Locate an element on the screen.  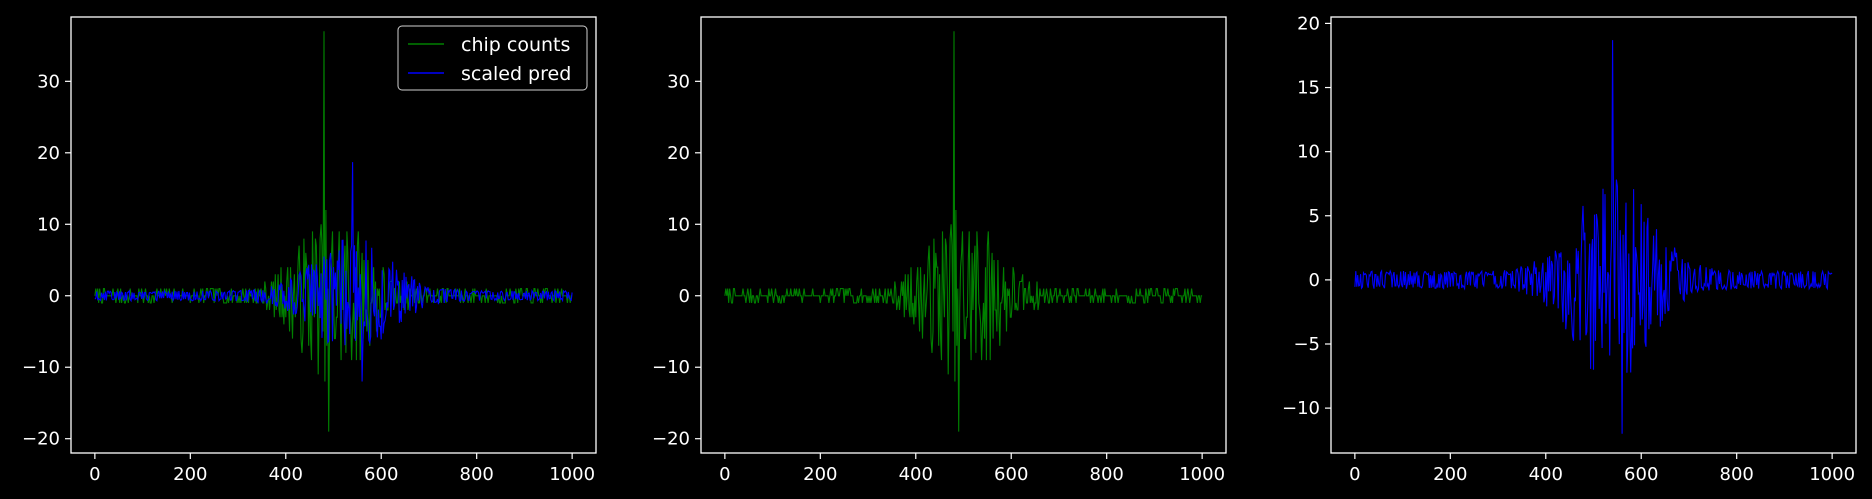
legend: chip counts scaled pred is located at coordinates (492, 58).